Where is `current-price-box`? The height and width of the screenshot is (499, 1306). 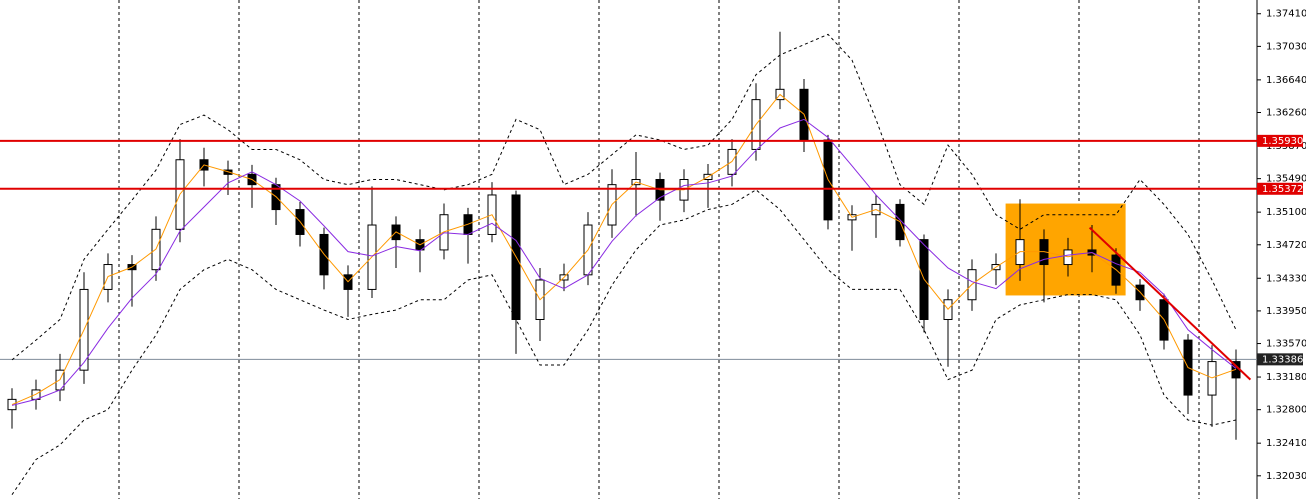
current-price-box is located at coordinates (1280, 359).